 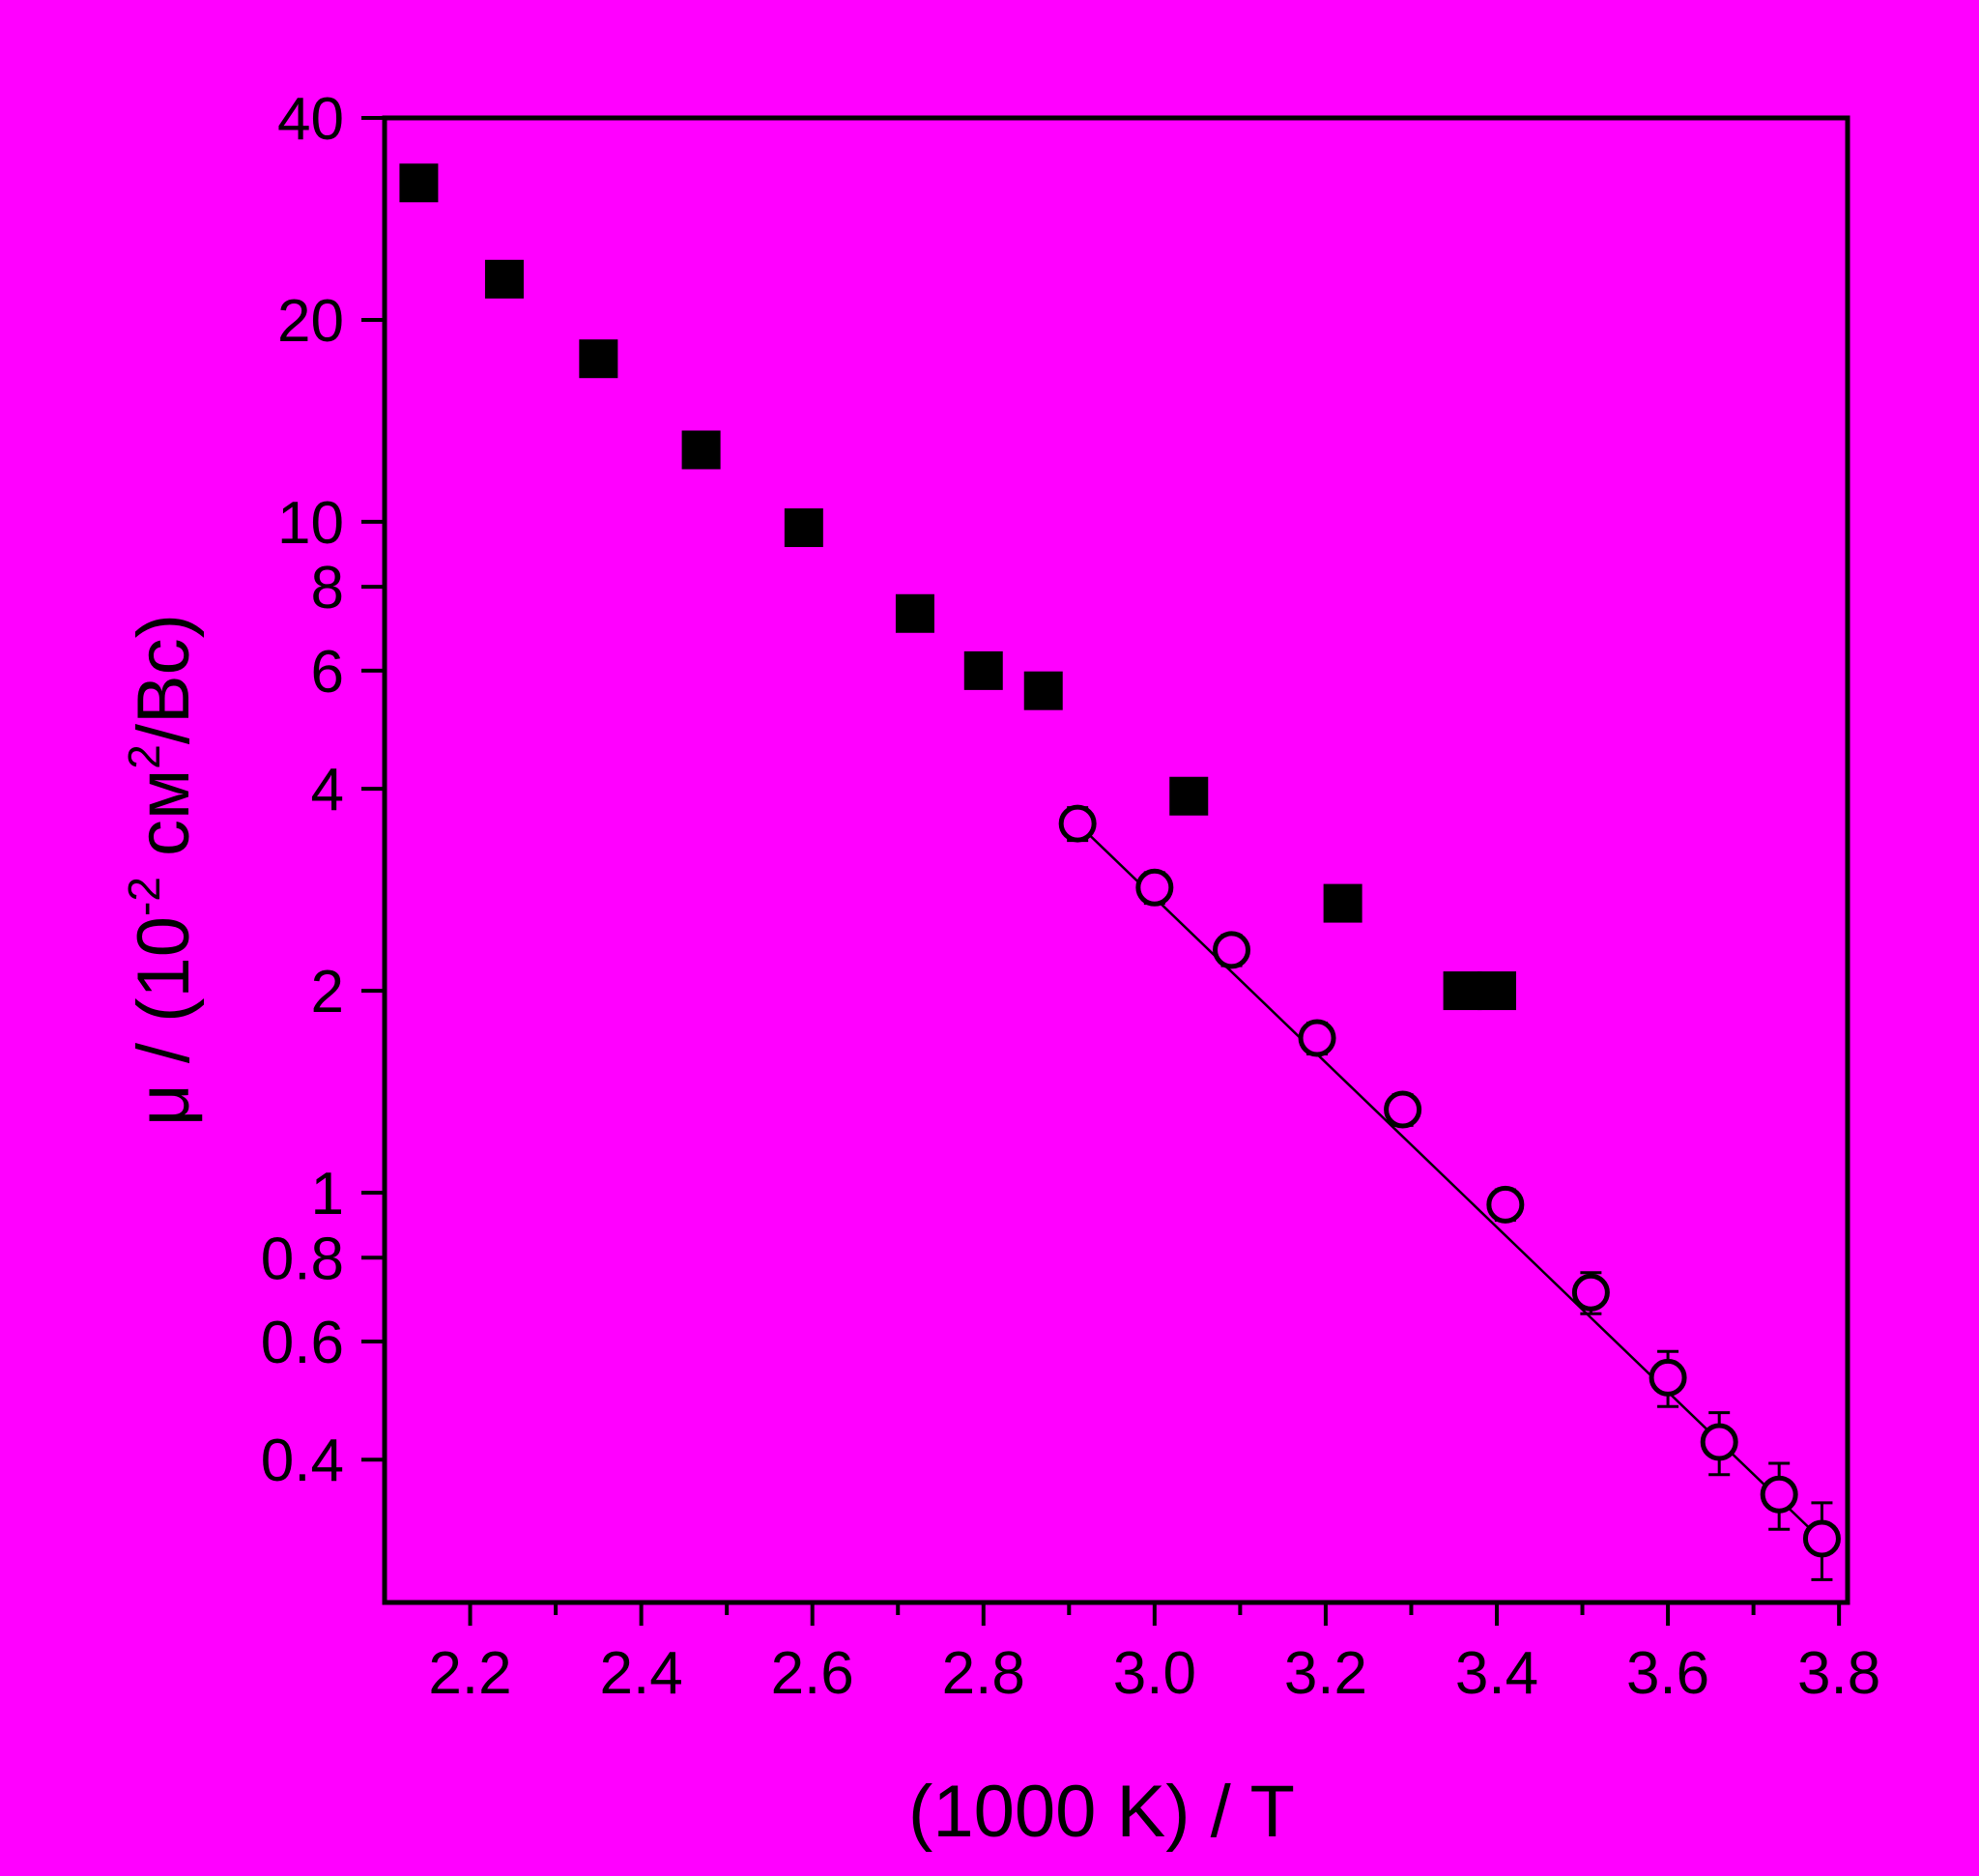 I want to click on y-axis-title-exponent-1: -2, so click(x=144, y=897).